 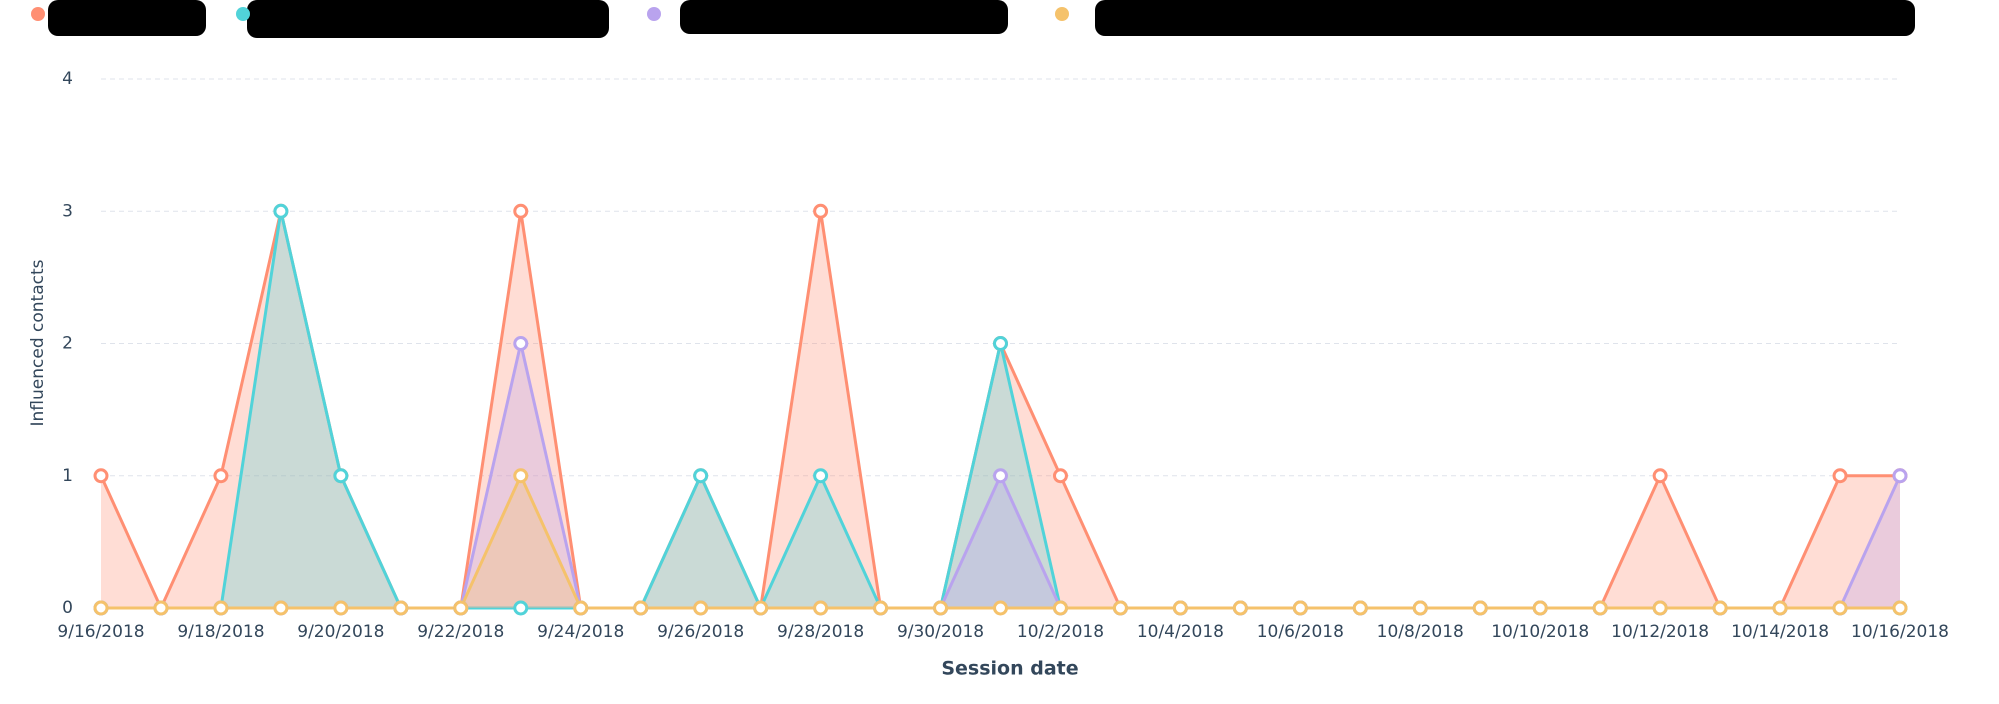 I want to click on x-tick-label: 9/24/2018, so click(x=580, y=632).